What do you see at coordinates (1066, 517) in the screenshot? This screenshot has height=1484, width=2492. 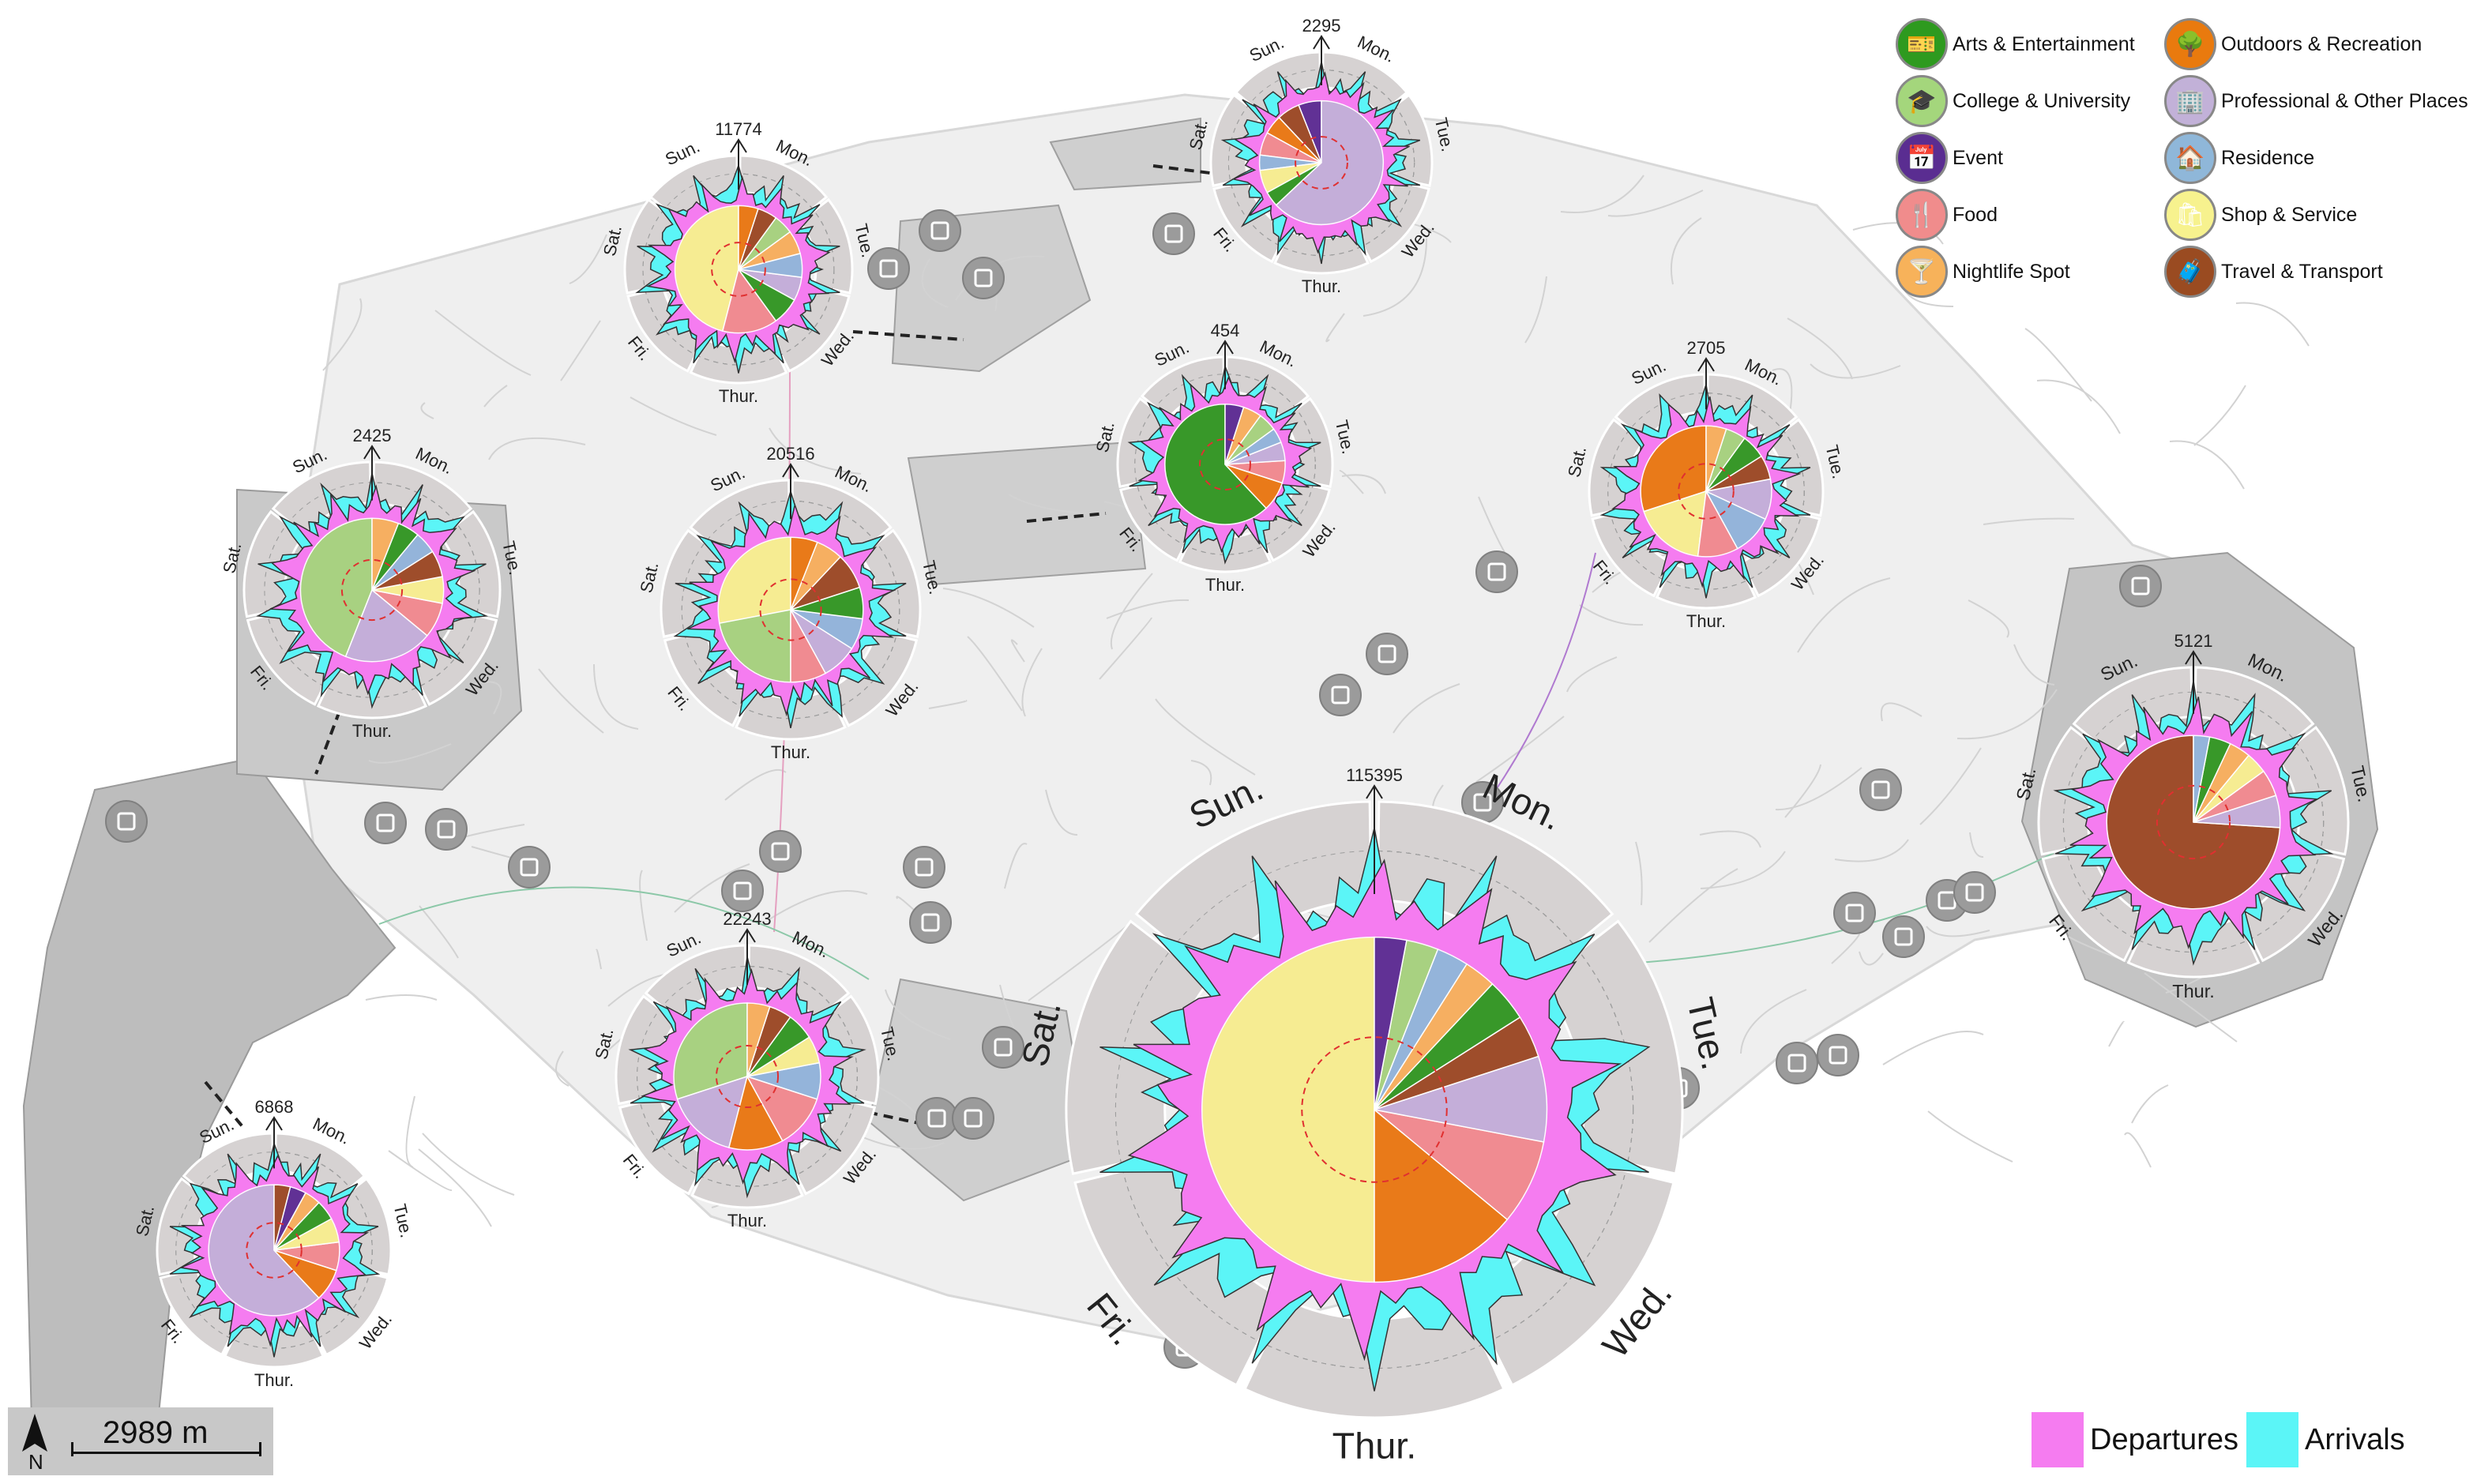 I see `leader-line` at bounding box center [1066, 517].